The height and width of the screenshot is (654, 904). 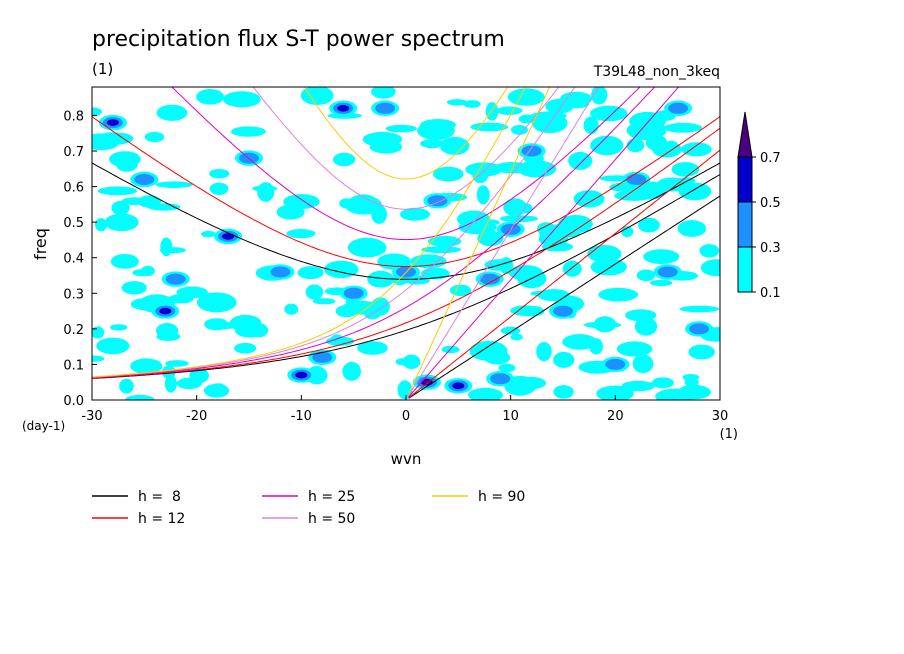 What do you see at coordinates (656, 72) in the screenshot?
I see `chart-subtitle-right: T39L48_non_3keq` at bounding box center [656, 72].